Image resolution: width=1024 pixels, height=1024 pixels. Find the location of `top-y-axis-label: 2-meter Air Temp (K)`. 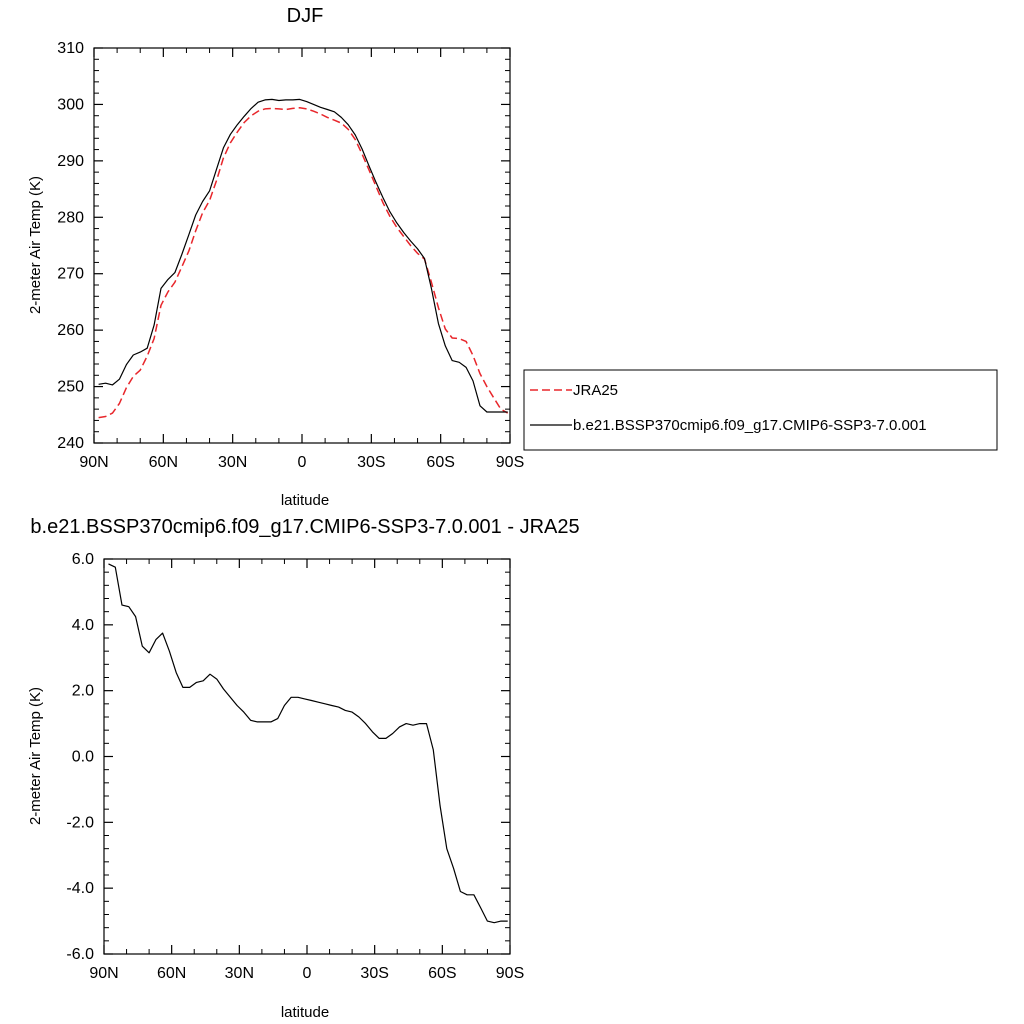

top-y-axis-label: 2-meter Air Temp (K) is located at coordinates (35, 245).